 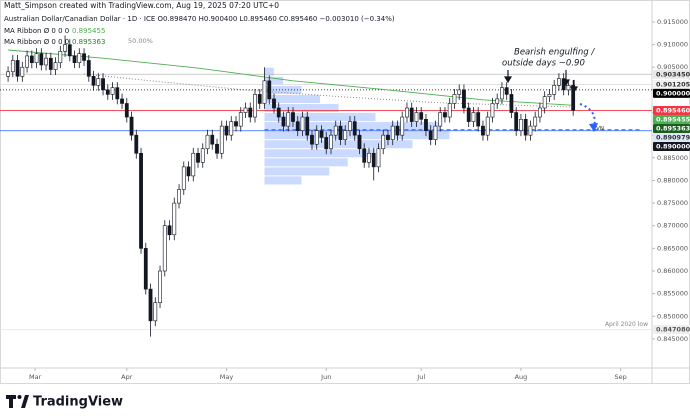 I want to click on price-badge-label: 0.890000, so click(x=673, y=146).